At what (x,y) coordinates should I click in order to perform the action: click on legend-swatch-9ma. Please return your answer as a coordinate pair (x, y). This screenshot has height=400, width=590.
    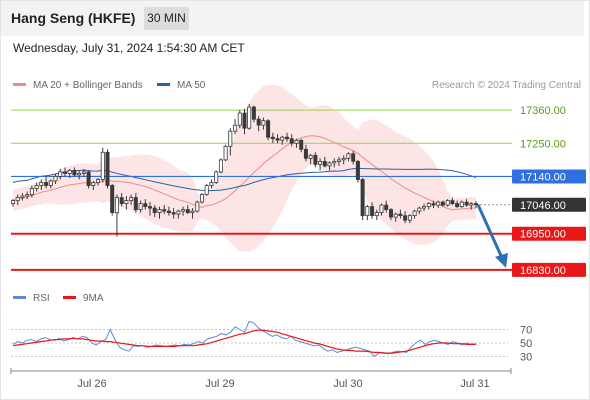
    Looking at the image, I should click on (69, 297).